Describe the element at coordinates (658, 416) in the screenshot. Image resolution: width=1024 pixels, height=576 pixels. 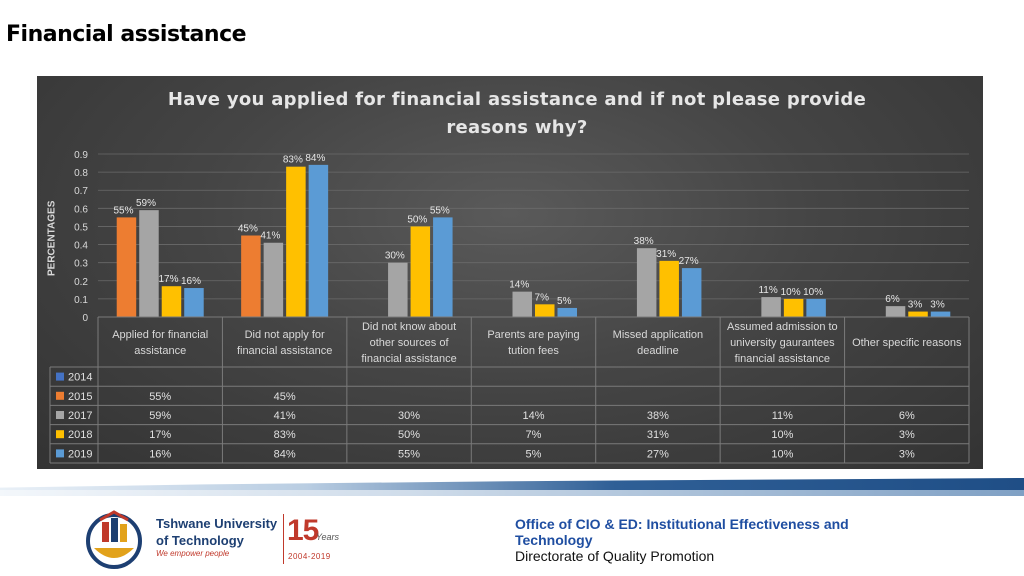
I see `table-cell: 38%` at that location.